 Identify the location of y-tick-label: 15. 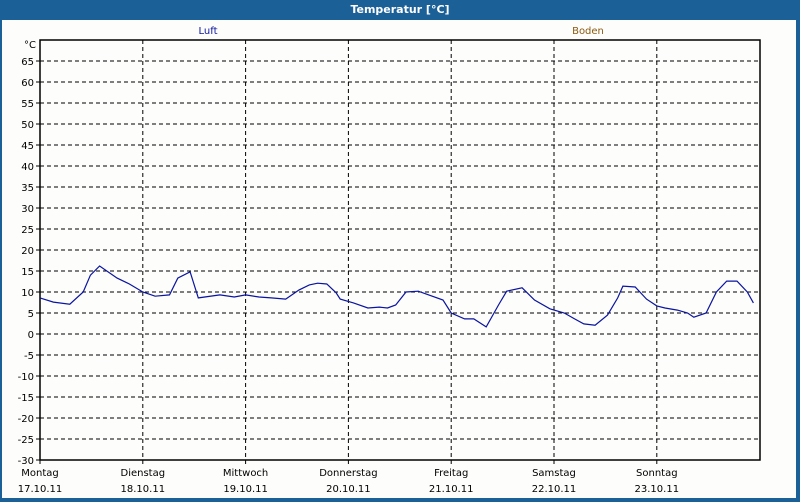
(27, 272).